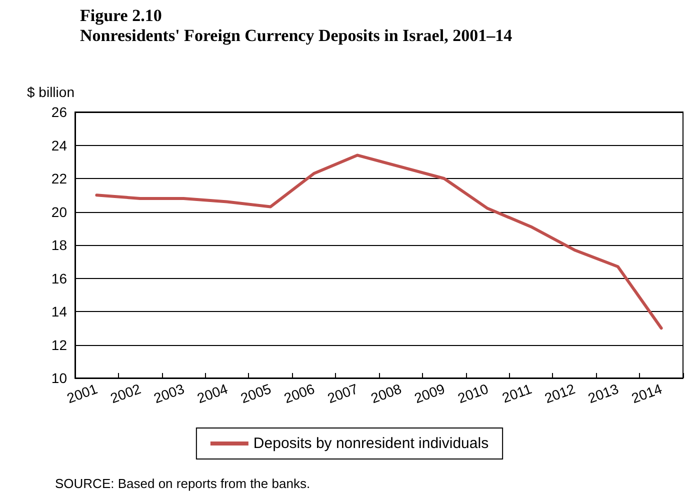  What do you see at coordinates (517, 393) in the screenshot?
I see `x-tick-label: 2011` at bounding box center [517, 393].